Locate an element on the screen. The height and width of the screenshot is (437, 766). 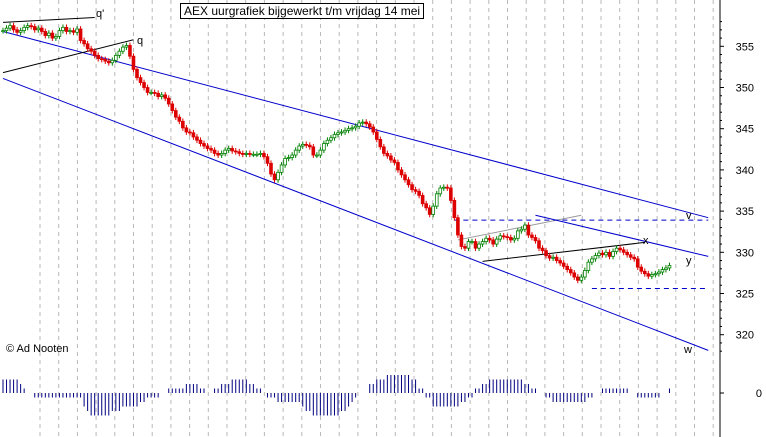
y-tick-label: 350 is located at coordinates (745, 89).